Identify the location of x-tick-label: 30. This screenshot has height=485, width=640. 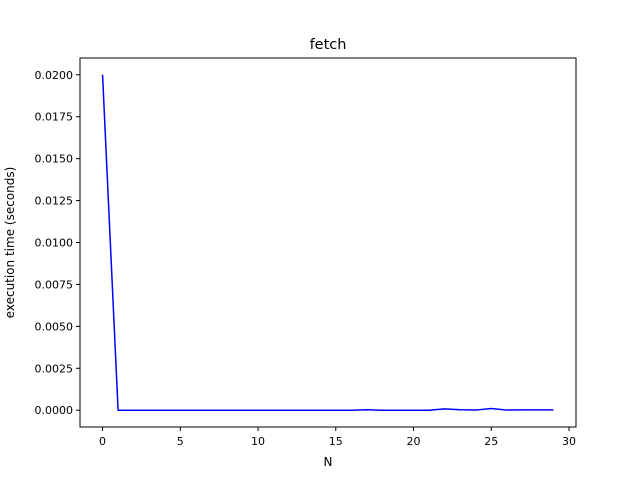
(569, 441).